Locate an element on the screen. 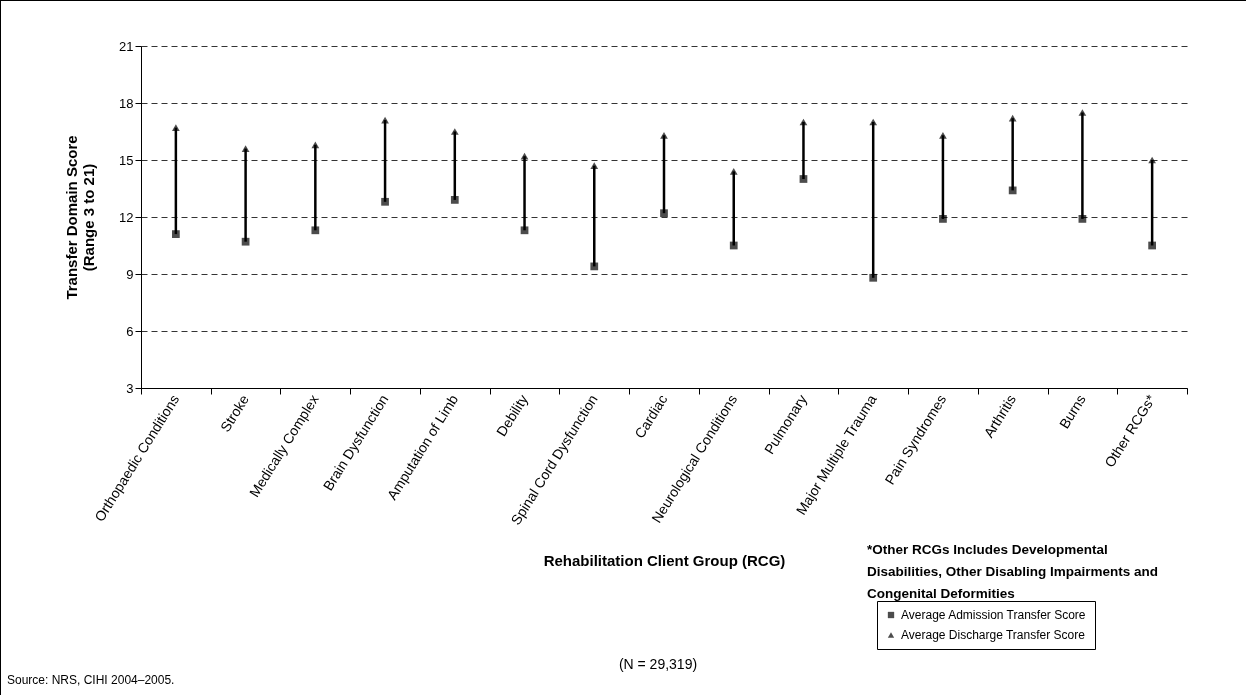 Image resolution: width=1246 pixels, height=695 pixels. text: (N = 29,319) is located at coordinates (658, 664).